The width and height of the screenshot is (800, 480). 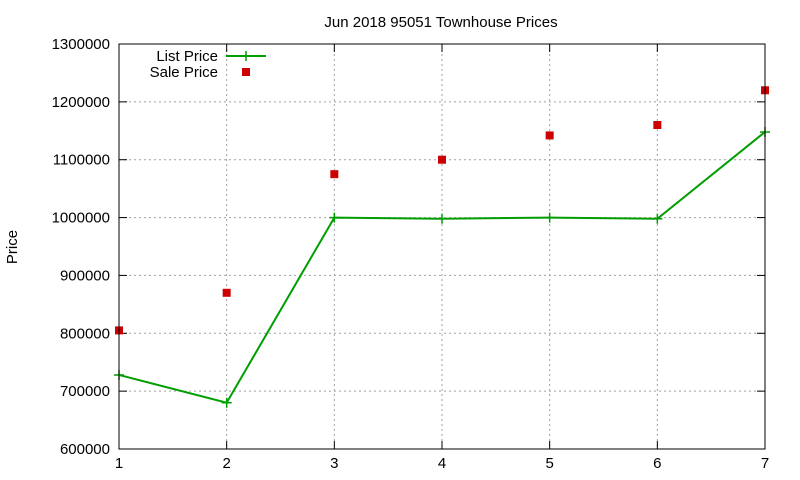 I want to click on y-tick-label: 1100000, so click(x=81, y=160).